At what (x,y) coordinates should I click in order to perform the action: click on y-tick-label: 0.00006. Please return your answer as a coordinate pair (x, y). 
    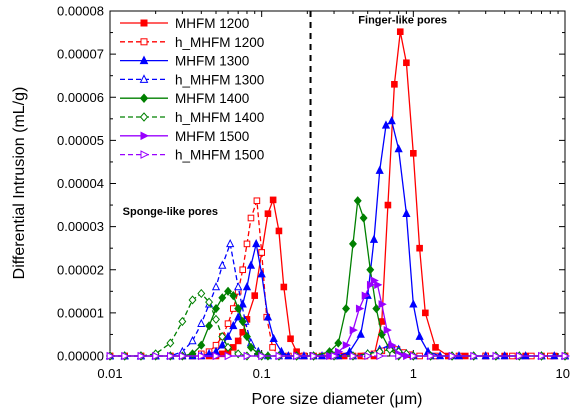
    Looking at the image, I should click on (80, 97).